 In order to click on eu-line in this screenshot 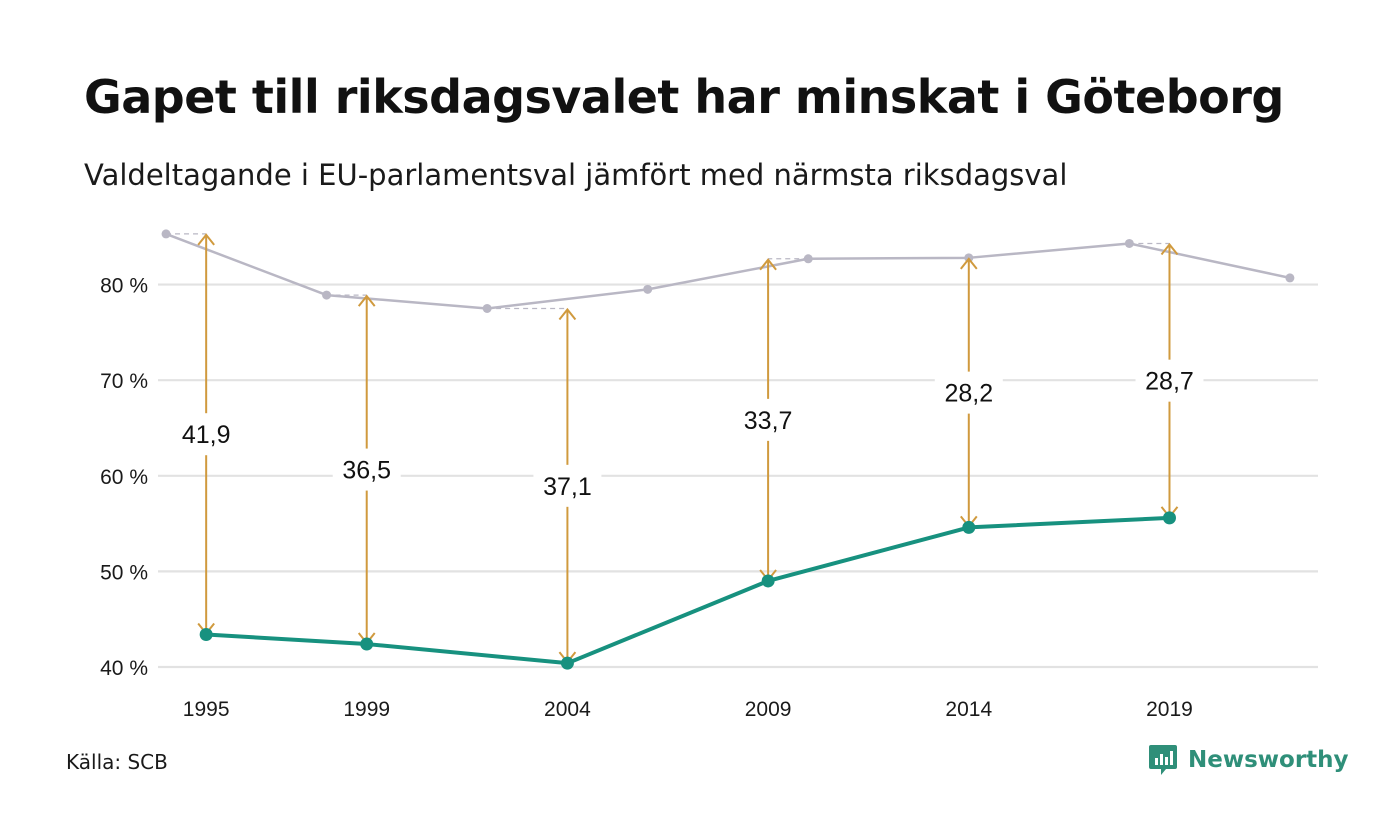, I will do `click(688, 590)`.